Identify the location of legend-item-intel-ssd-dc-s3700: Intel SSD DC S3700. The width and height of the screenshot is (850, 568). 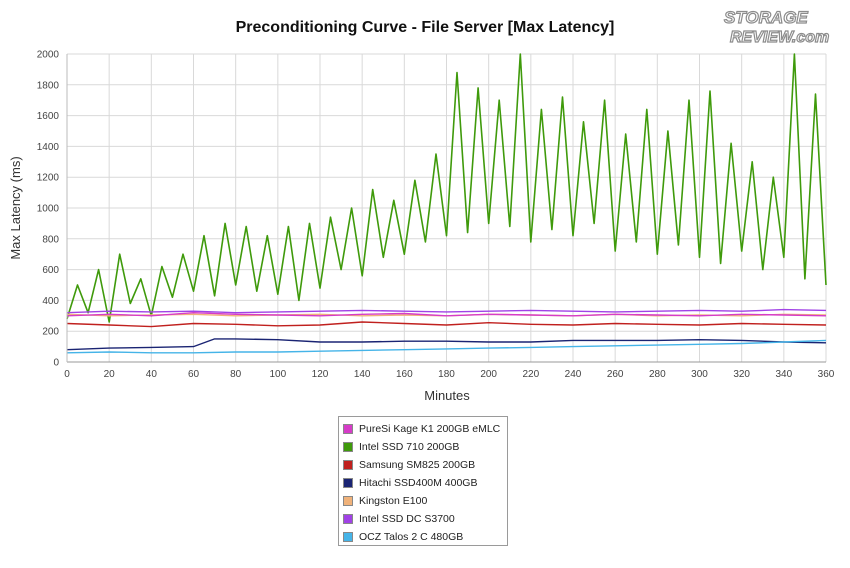
(425, 519).